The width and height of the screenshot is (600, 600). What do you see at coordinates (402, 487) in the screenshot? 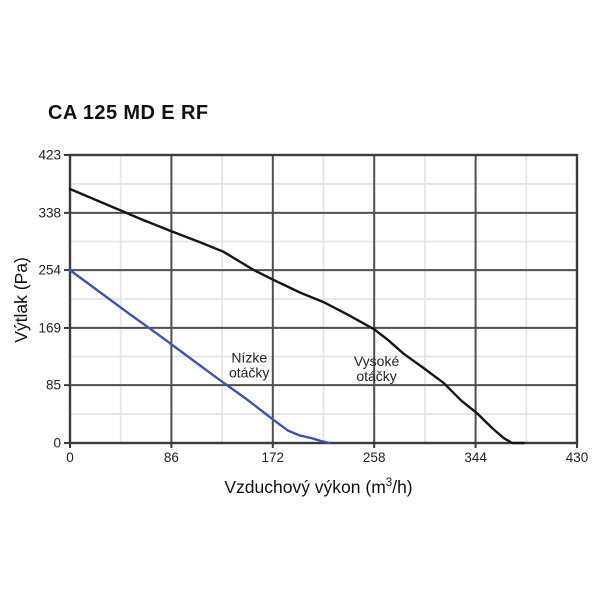
I see `x-axis-title-suffix: /h)` at bounding box center [402, 487].